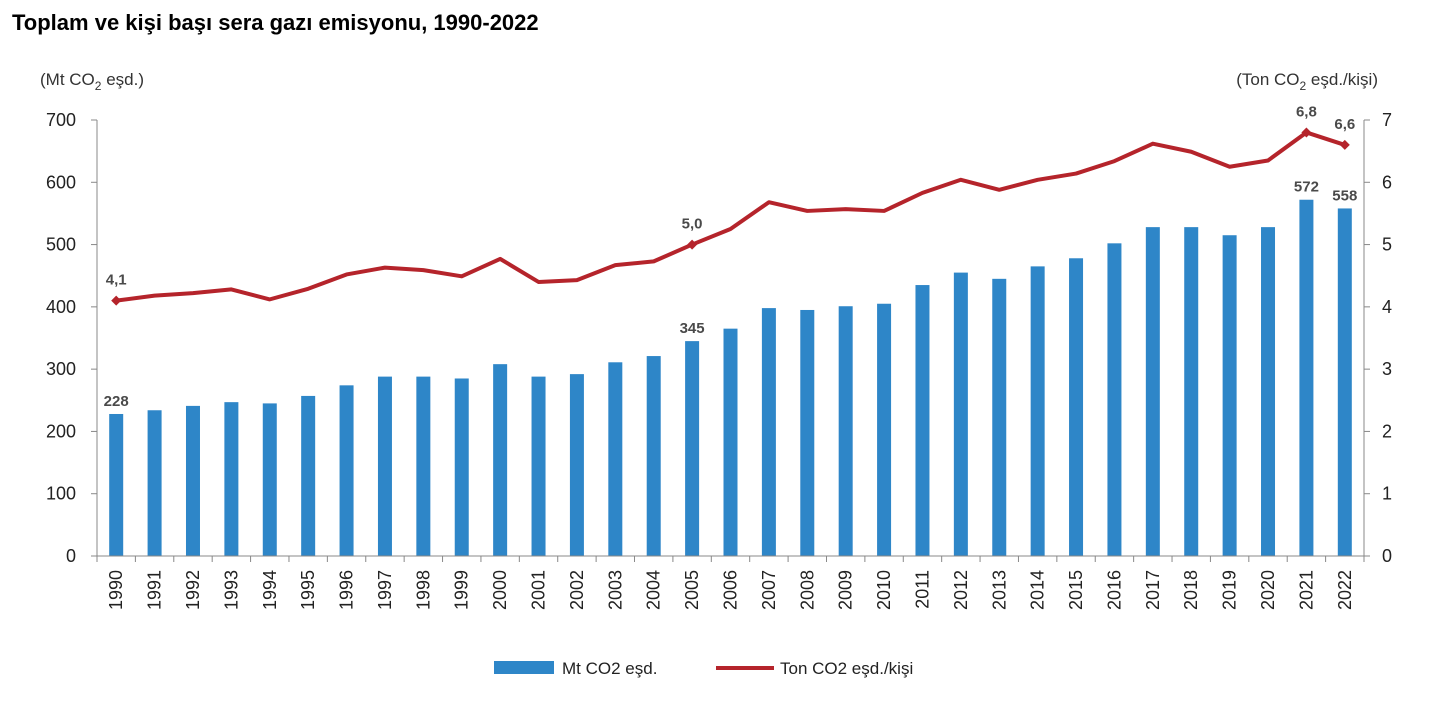 The image size is (1452, 704). I want to click on bar-data-label: 345, so click(692, 328).